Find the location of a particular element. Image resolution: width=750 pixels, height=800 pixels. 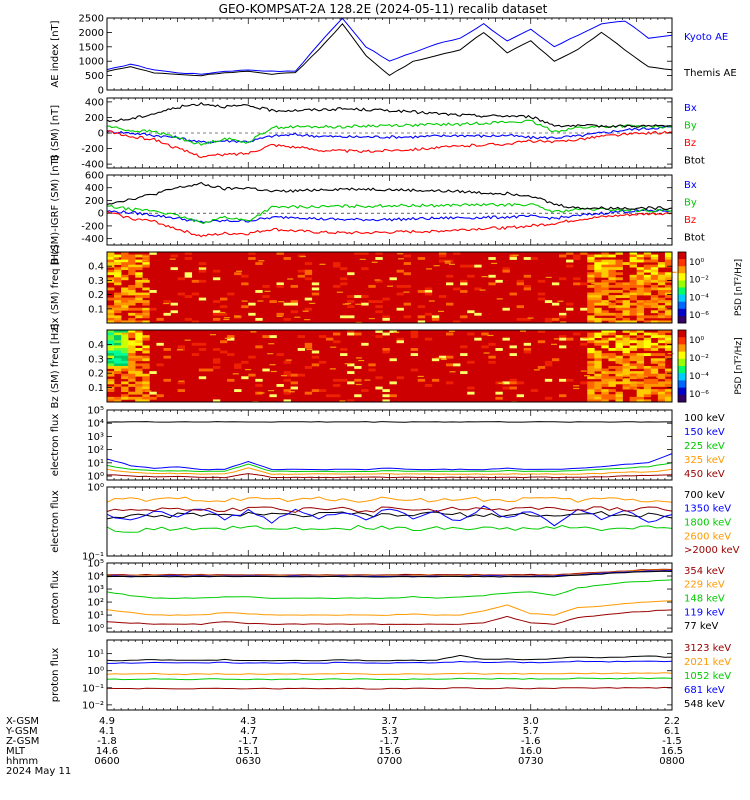

footer-value: 0800 is located at coordinates (671, 761).